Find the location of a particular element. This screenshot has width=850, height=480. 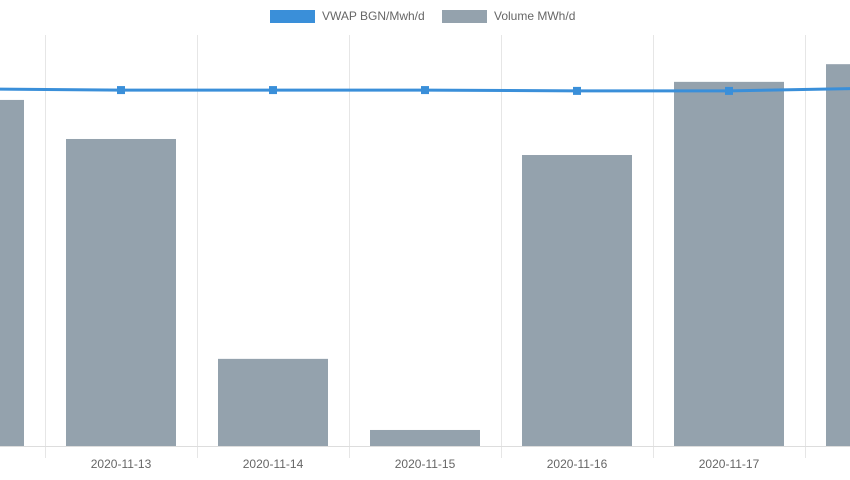

x-tick-label: 2020-11-15 is located at coordinates (425, 464).